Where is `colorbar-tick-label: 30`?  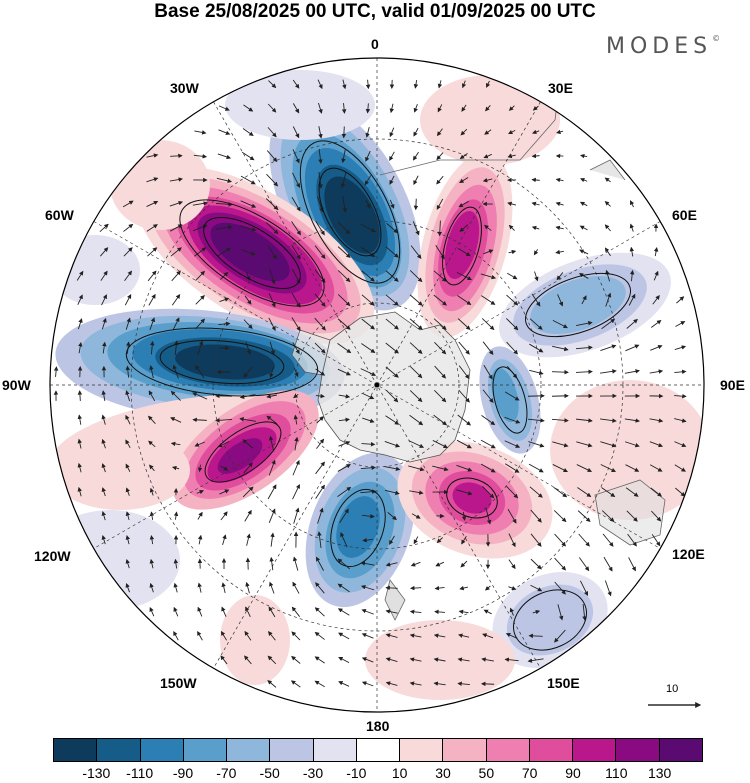 colorbar-tick-label: 30 is located at coordinates (443, 773).